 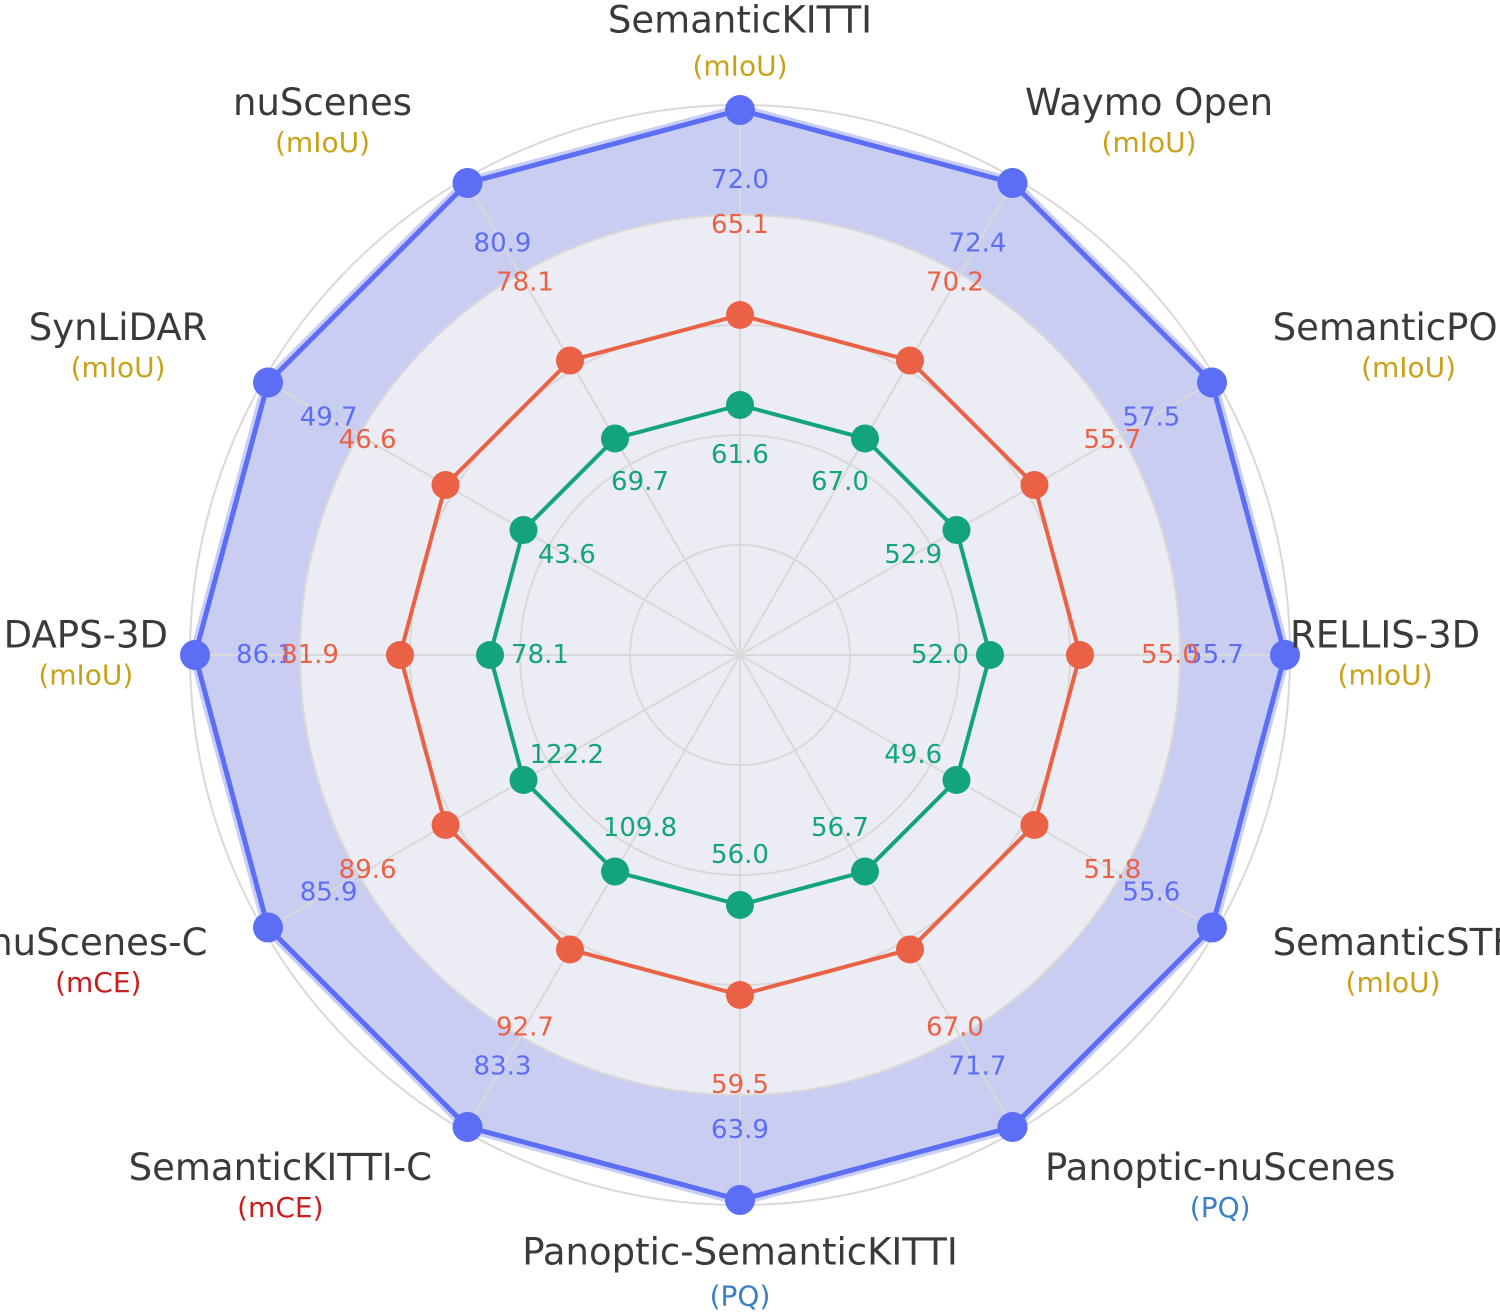 I want to click on series-1-value-label-6: 71.7, so click(x=978, y=1066).